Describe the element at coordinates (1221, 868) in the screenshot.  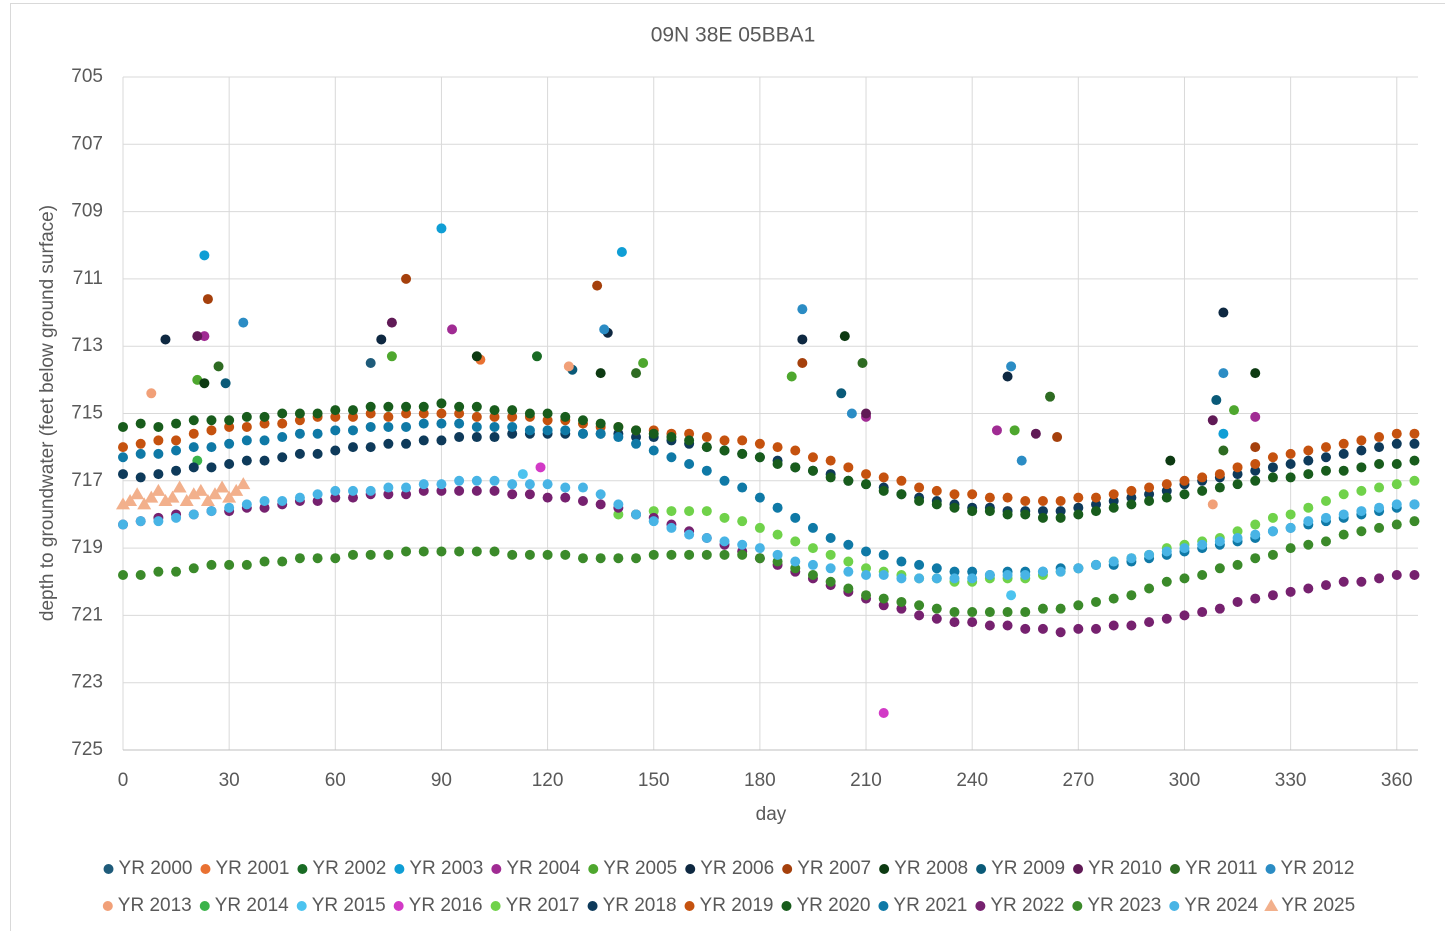
I see `legend-label: YR 2011` at that location.